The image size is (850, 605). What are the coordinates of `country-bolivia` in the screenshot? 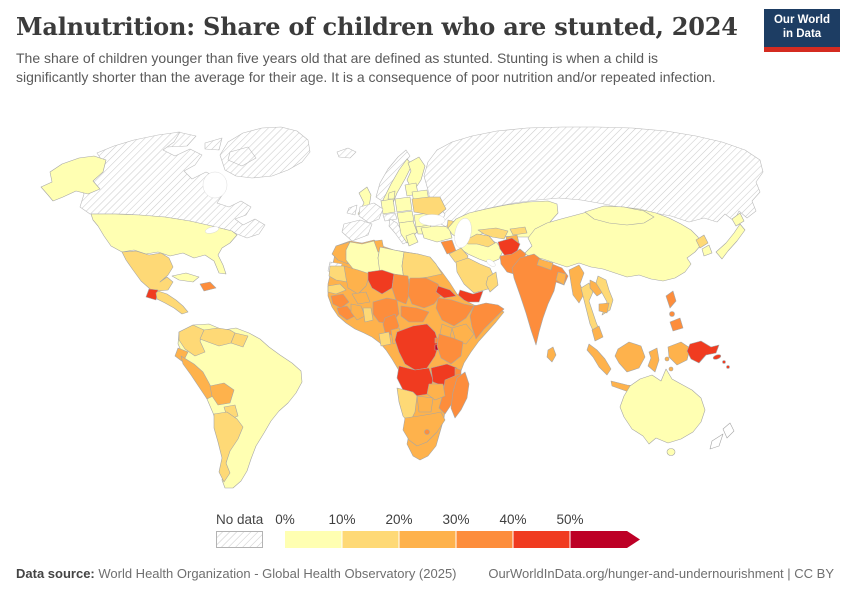 It's located at (222, 394).